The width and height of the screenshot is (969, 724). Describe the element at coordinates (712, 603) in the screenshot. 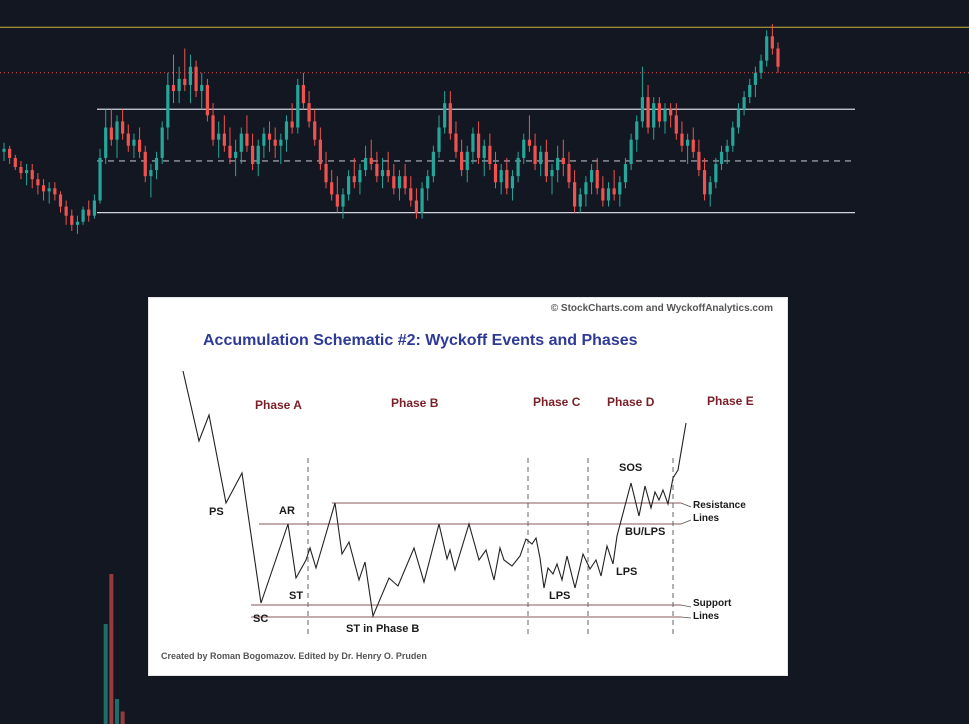

I see `support-lines-label-1: Support` at that location.